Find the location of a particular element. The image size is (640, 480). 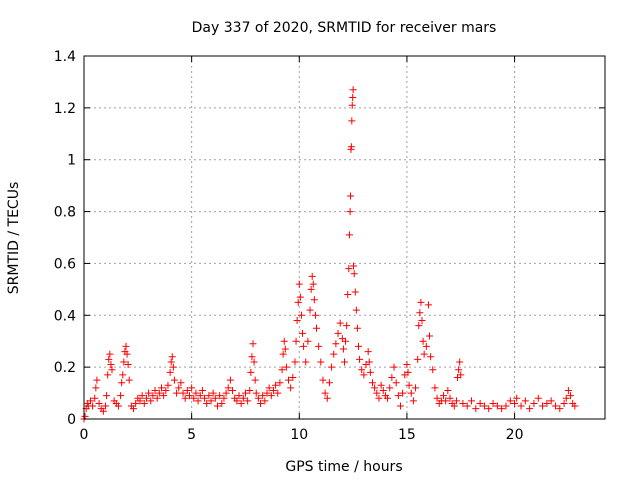

x-tick-label: 0 is located at coordinates (84, 435).